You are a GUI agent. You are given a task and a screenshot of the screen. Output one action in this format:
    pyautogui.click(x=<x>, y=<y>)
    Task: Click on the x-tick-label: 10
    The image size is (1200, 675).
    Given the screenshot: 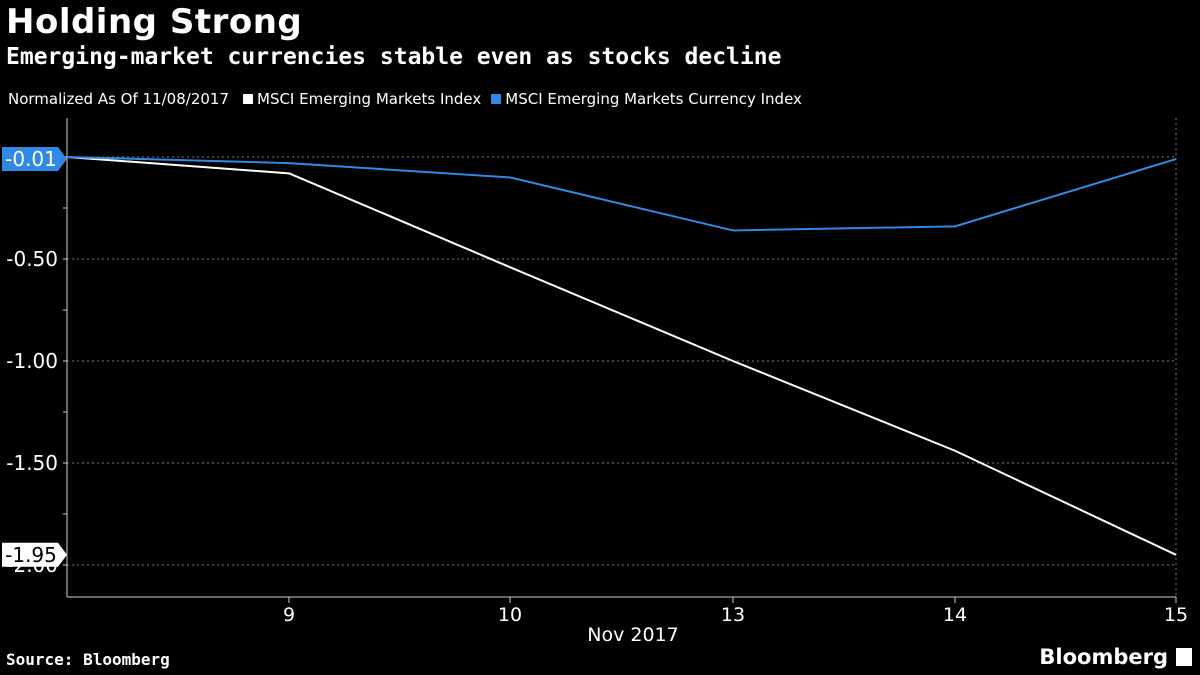 What is the action you would take?
    pyautogui.click(x=510, y=615)
    